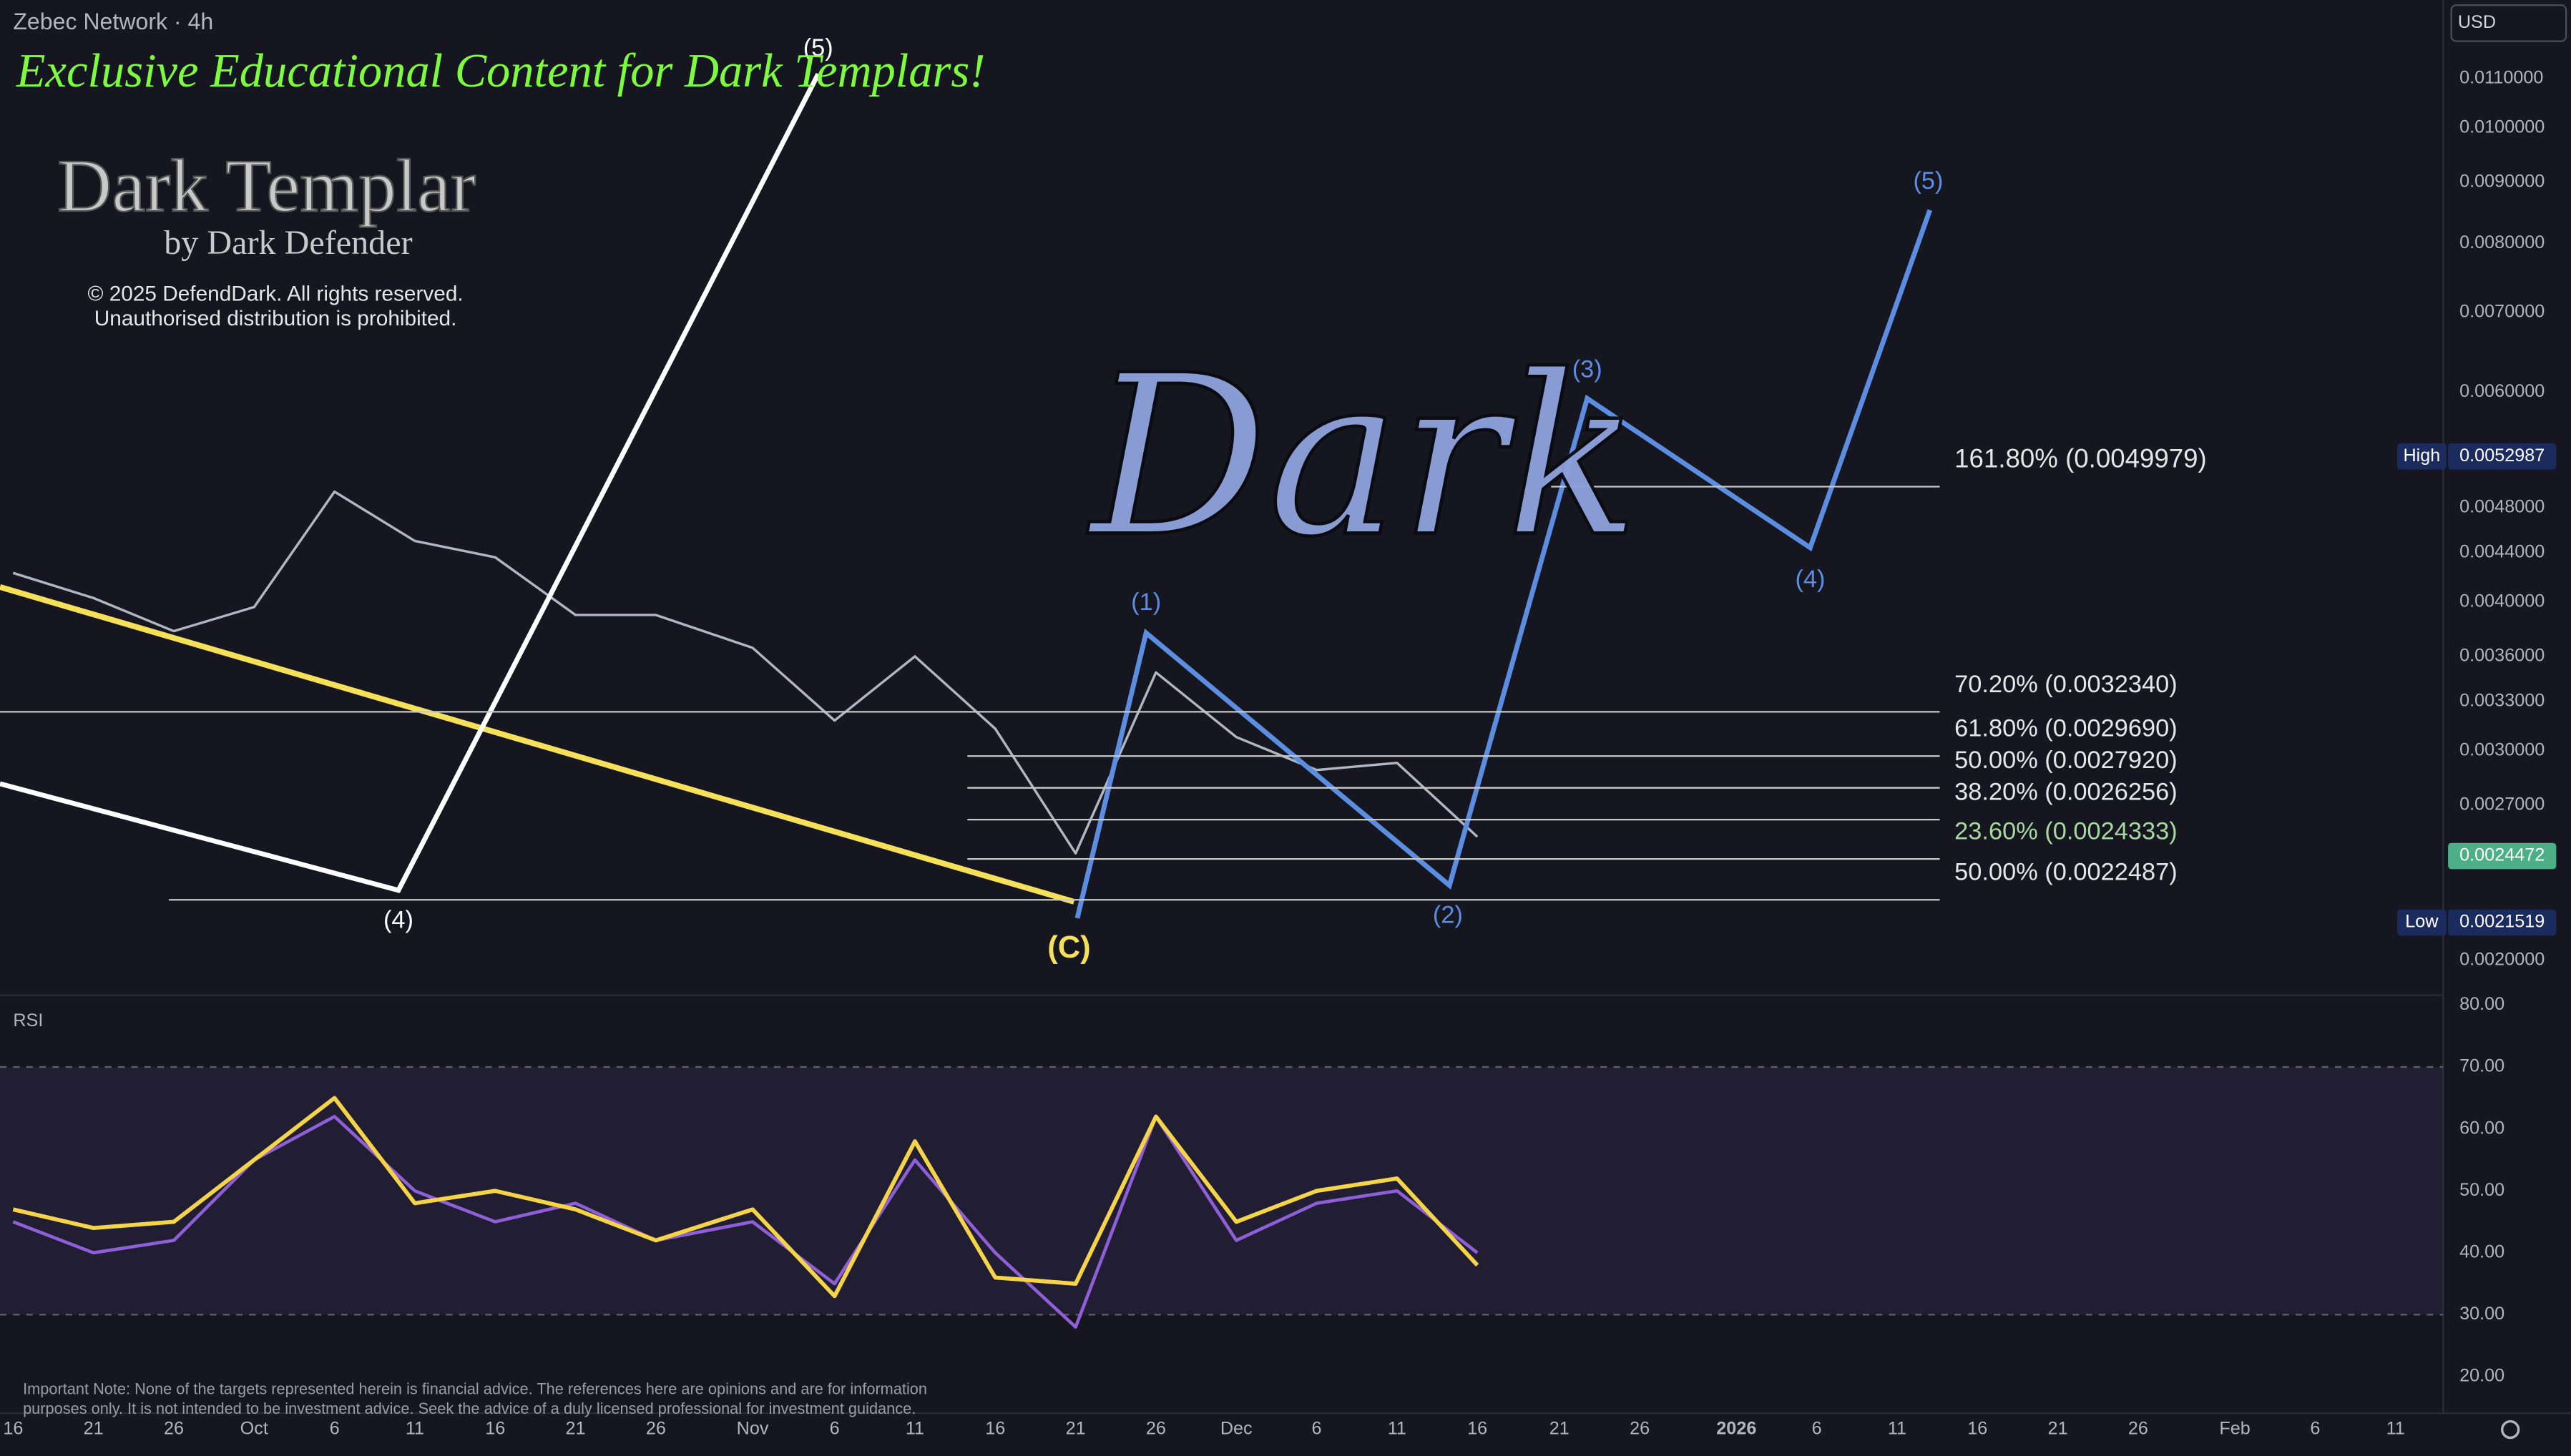 This screenshot has width=2571, height=1456. What do you see at coordinates (2066, 792) in the screenshot?
I see `fib-label: 38.20% (0.0026256)` at bounding box center [2066, 792].